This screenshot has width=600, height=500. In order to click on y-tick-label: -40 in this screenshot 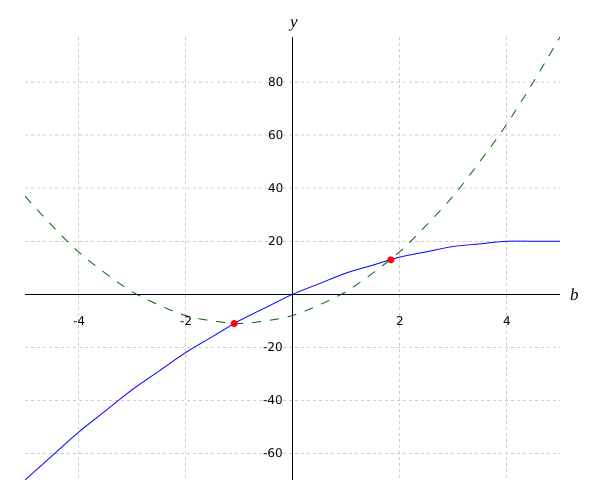, I will do `click(273, 400)`.